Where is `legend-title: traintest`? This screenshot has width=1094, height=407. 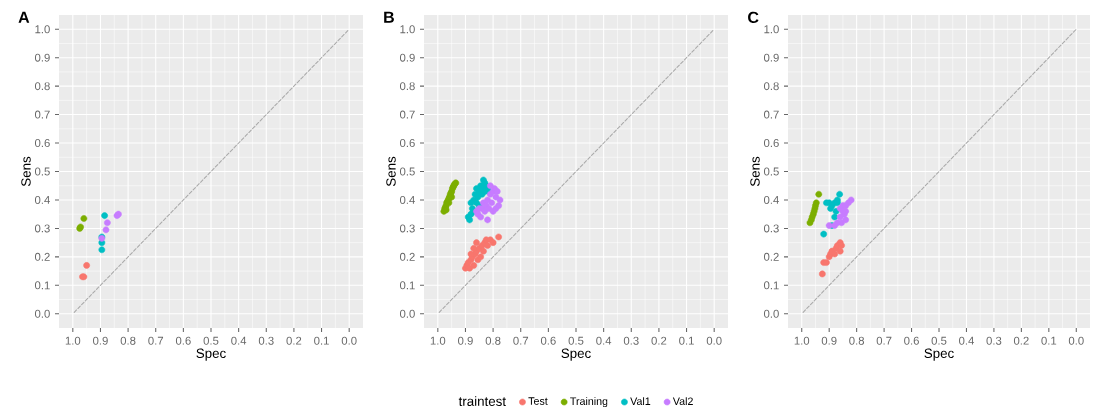
legend-title: traintest is located at coordinates (482, 401).